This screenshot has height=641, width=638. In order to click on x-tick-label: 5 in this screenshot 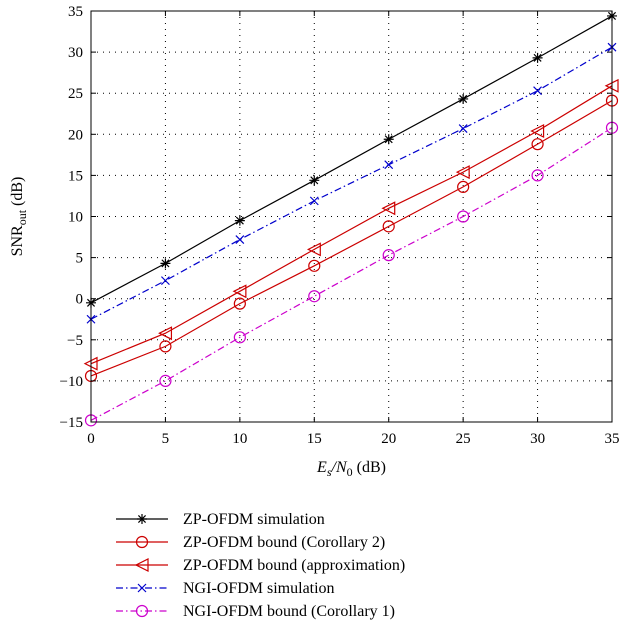, I will do `click(166, 439)`.